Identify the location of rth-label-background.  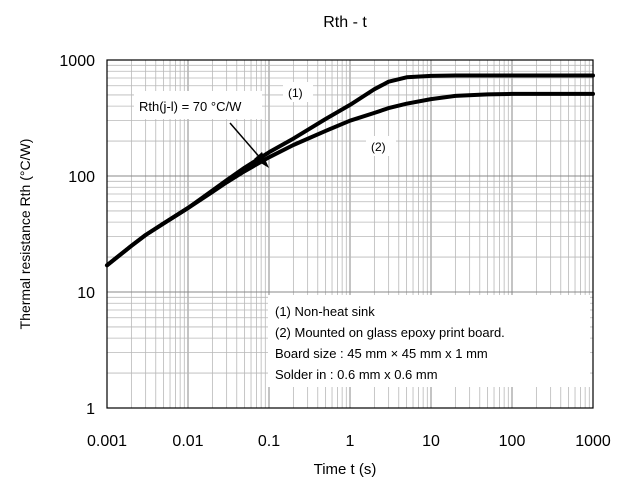
(198, 105).